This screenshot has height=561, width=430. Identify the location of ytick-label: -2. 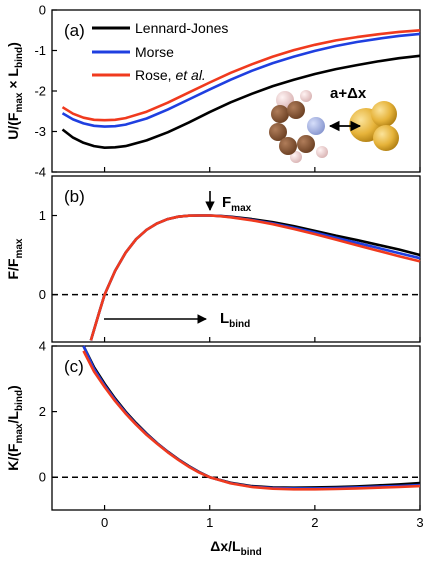
(40, 91).